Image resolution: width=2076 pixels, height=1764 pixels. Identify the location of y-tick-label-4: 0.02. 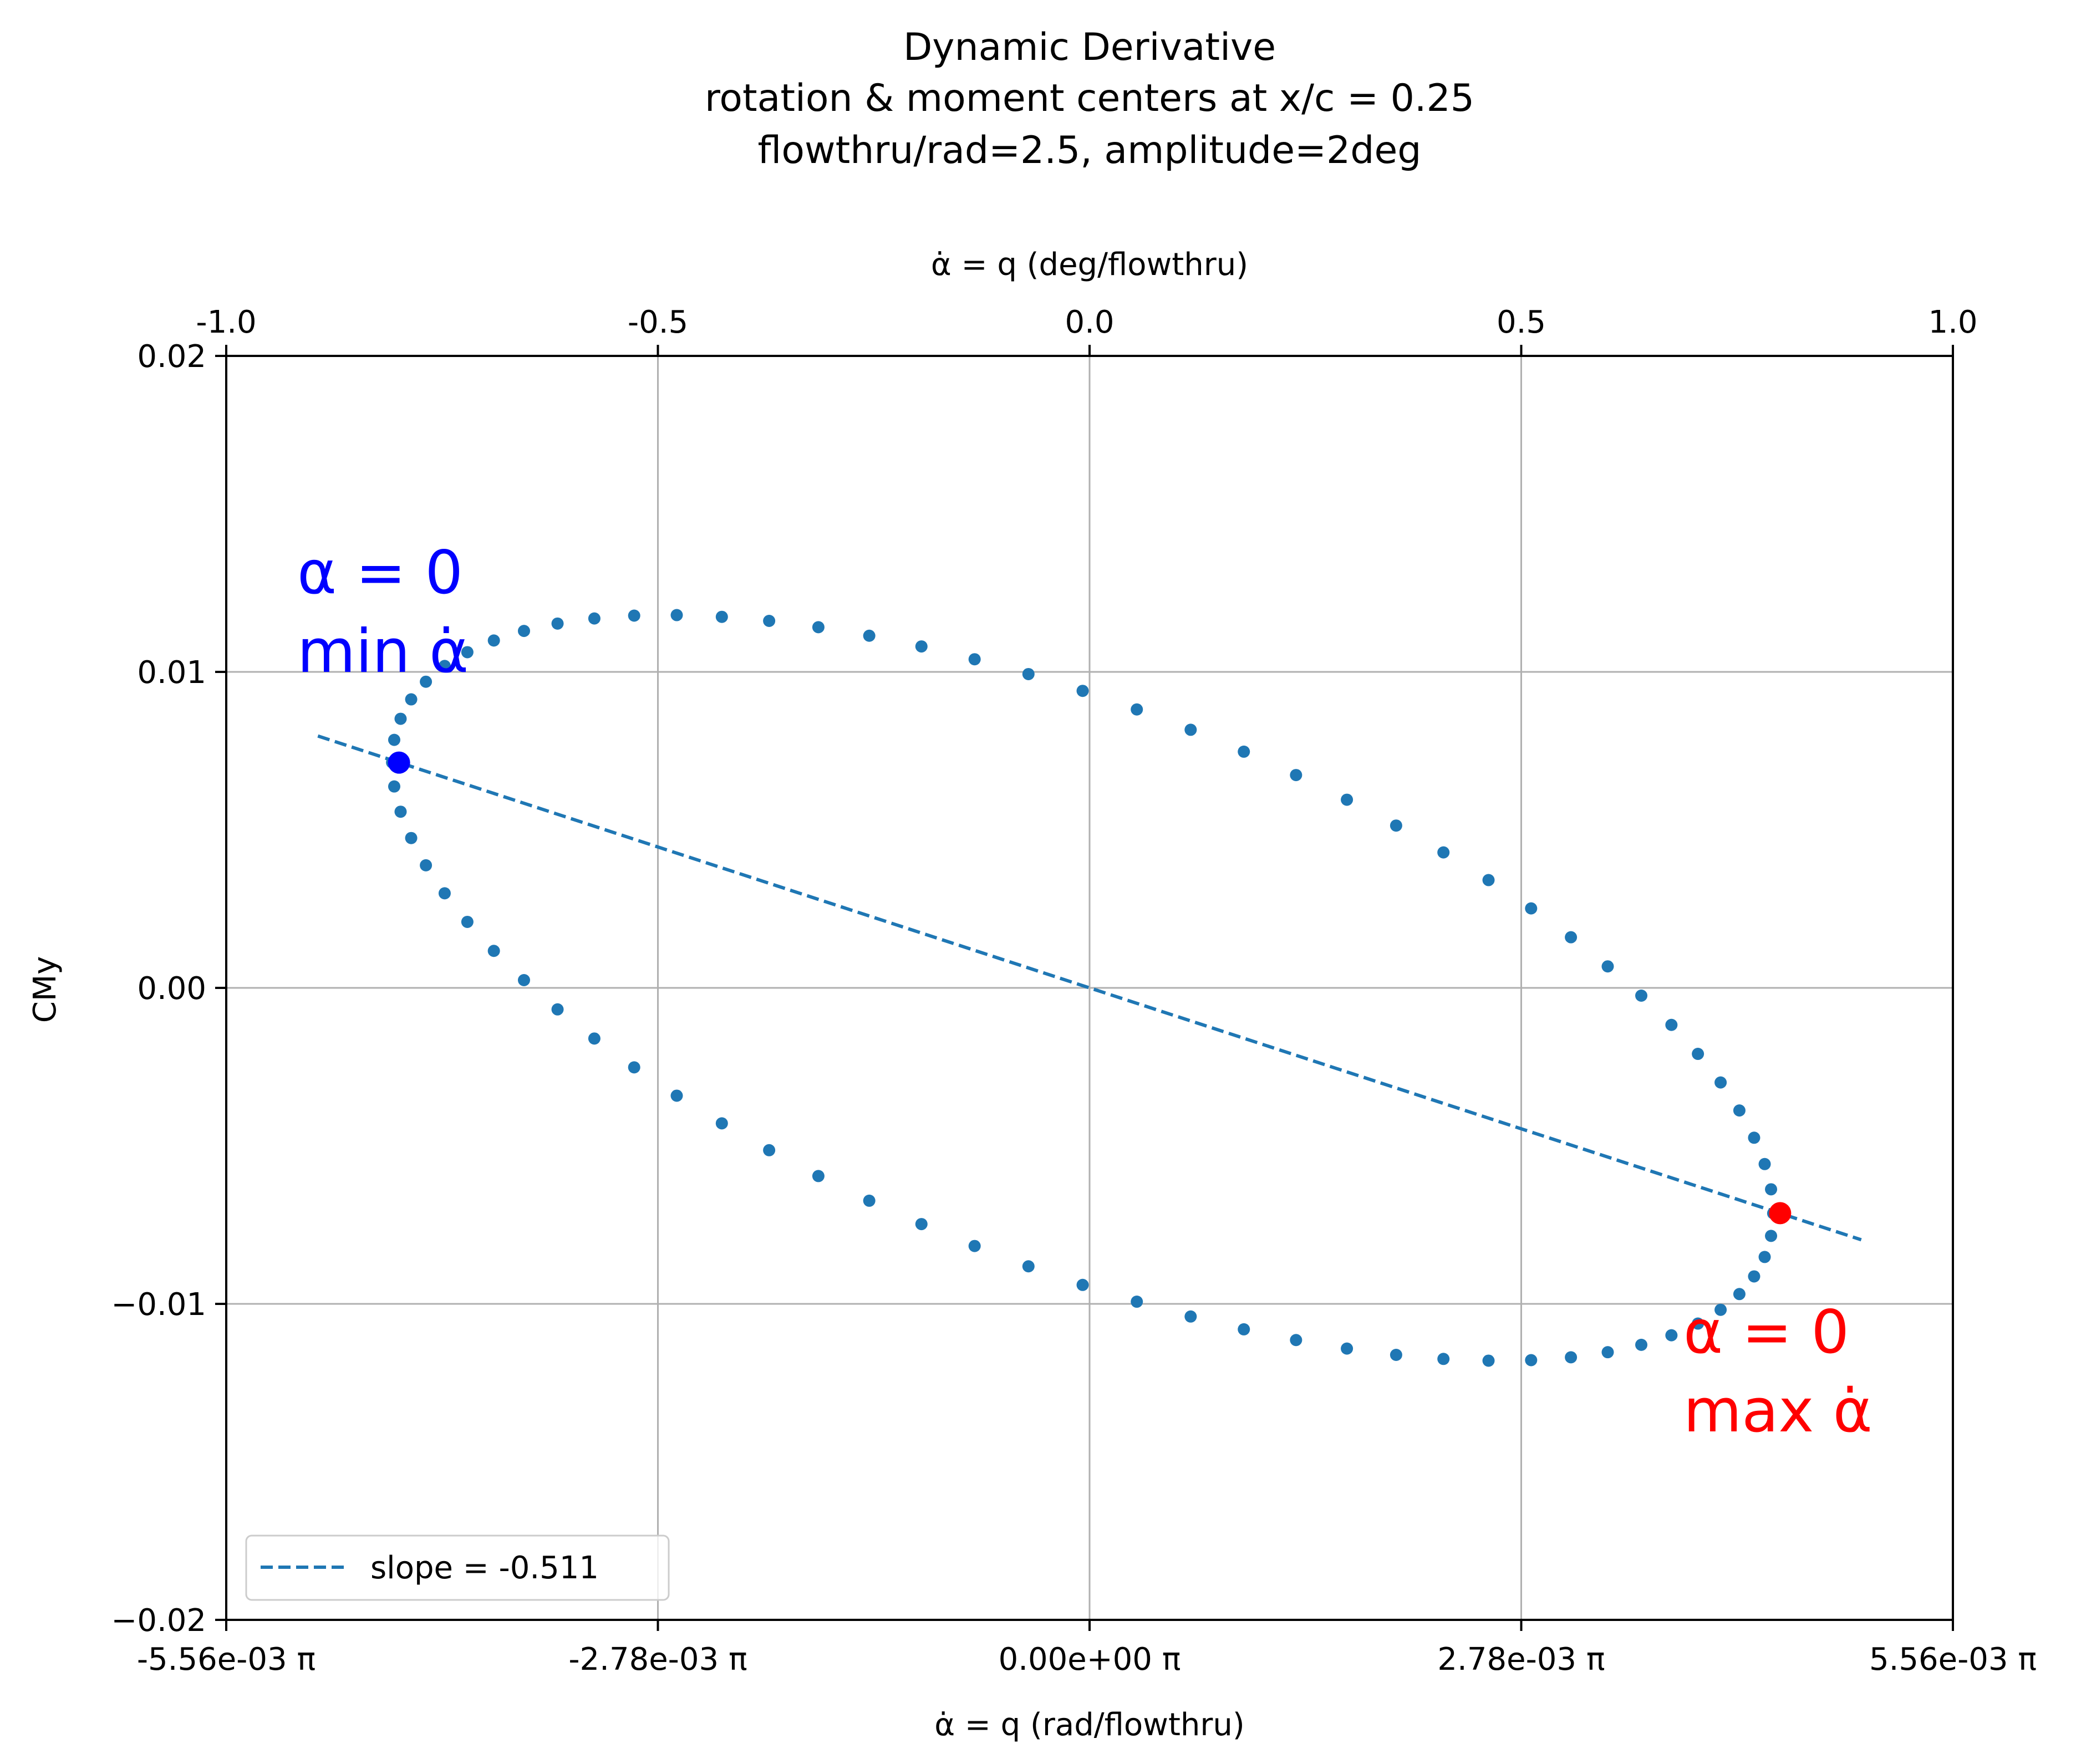
(171, 357).